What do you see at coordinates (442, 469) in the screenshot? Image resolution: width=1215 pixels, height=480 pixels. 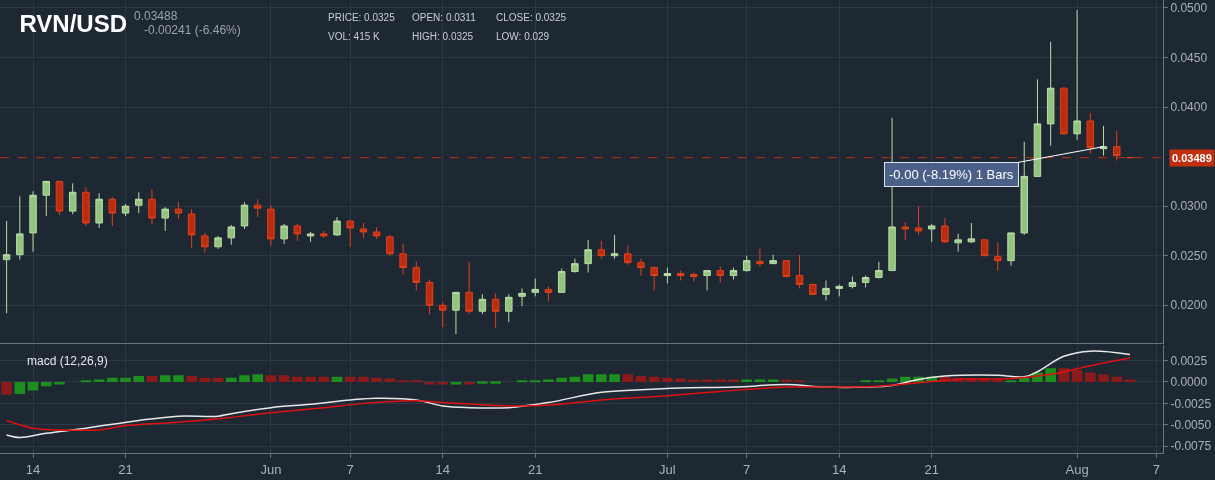 I see `x-tick-label: 14` at bounding box center [442, 469].